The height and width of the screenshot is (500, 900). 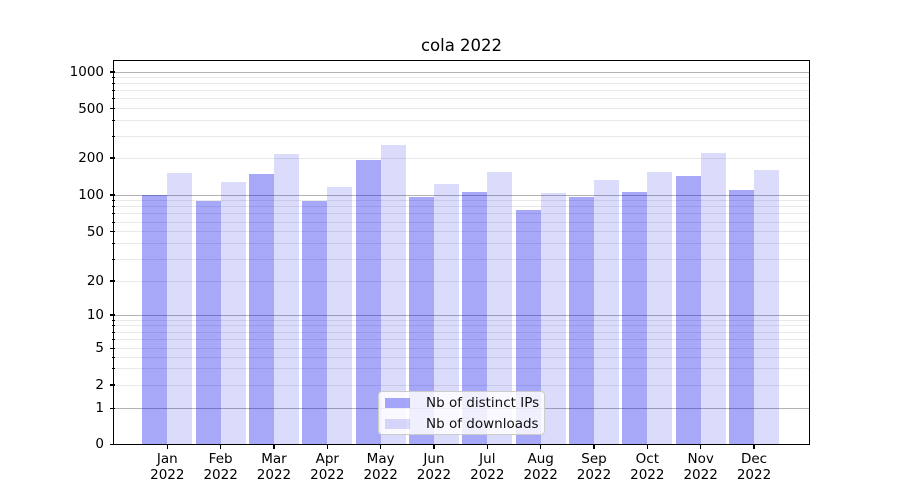 I want to click on y-tick-label: 2, so click(x=99, y=385).